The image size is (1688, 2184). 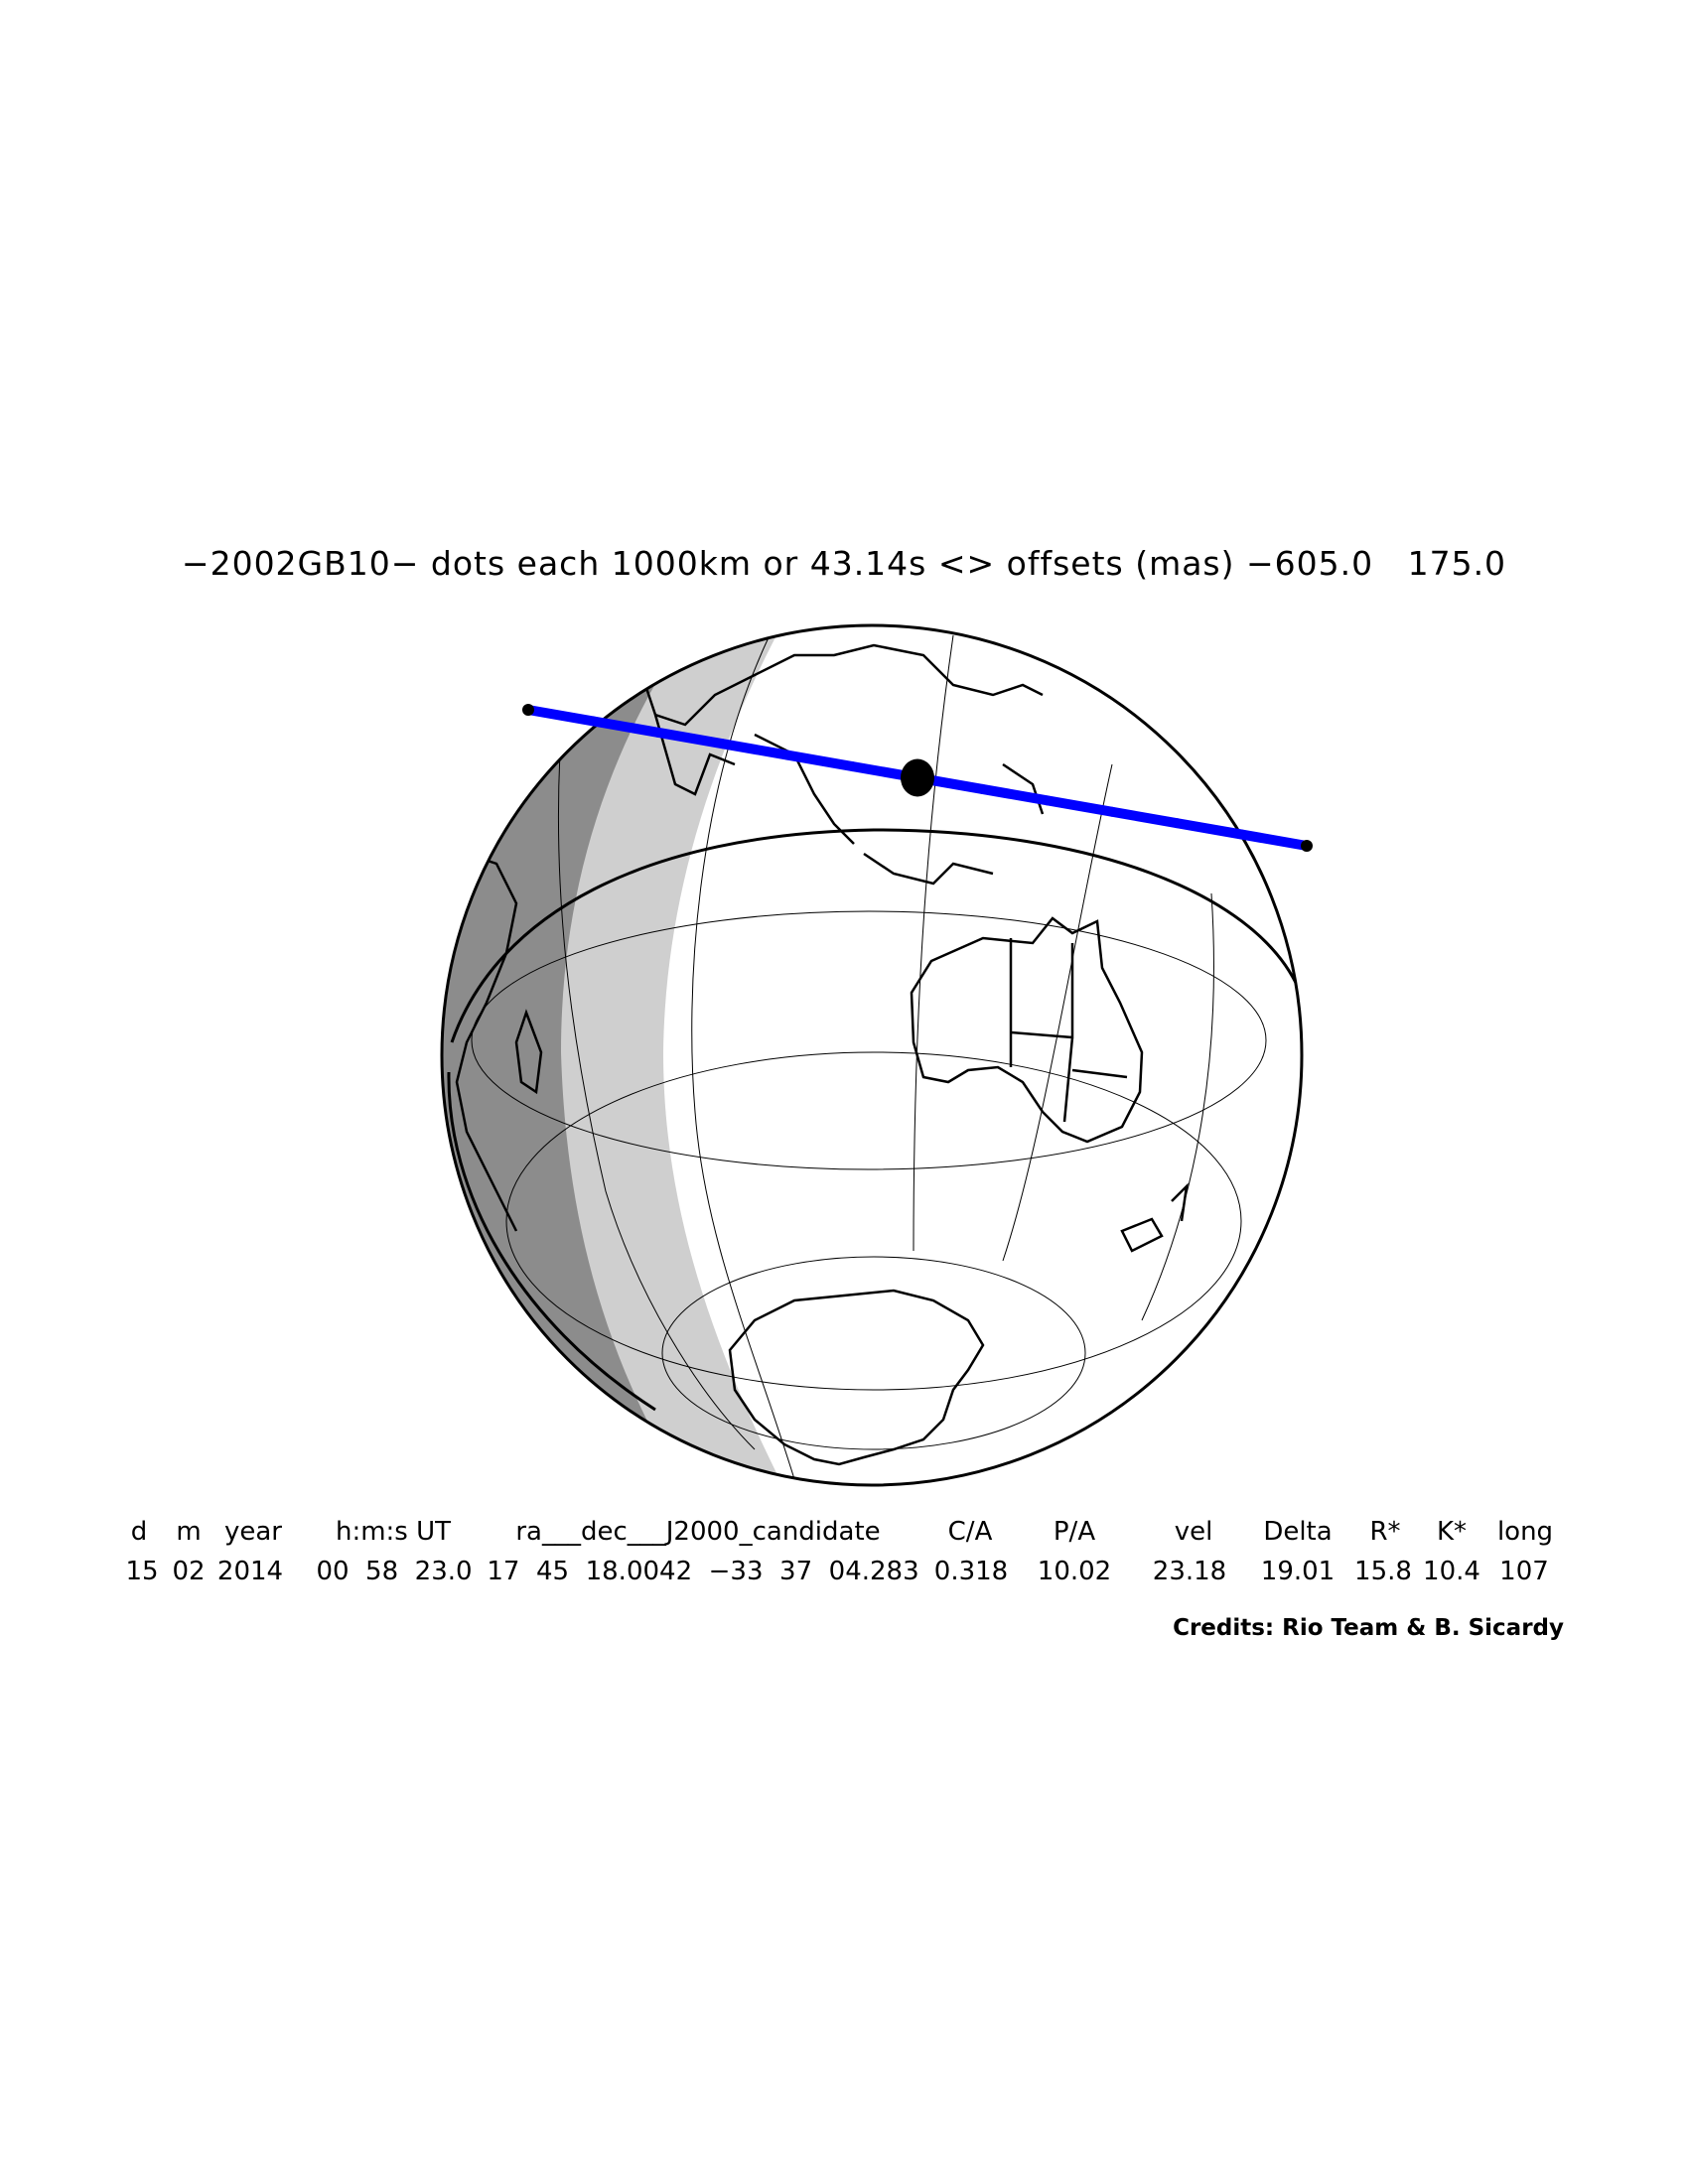 I want to click on credits: Credits: Rio Team & B. Sicardy, so click(x=1368, y=1628).